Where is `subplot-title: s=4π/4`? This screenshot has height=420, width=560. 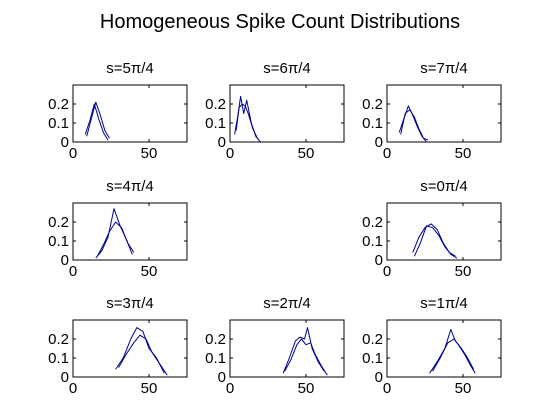
subplot-title: s=4π/4 is located at coordinates (129, 186).